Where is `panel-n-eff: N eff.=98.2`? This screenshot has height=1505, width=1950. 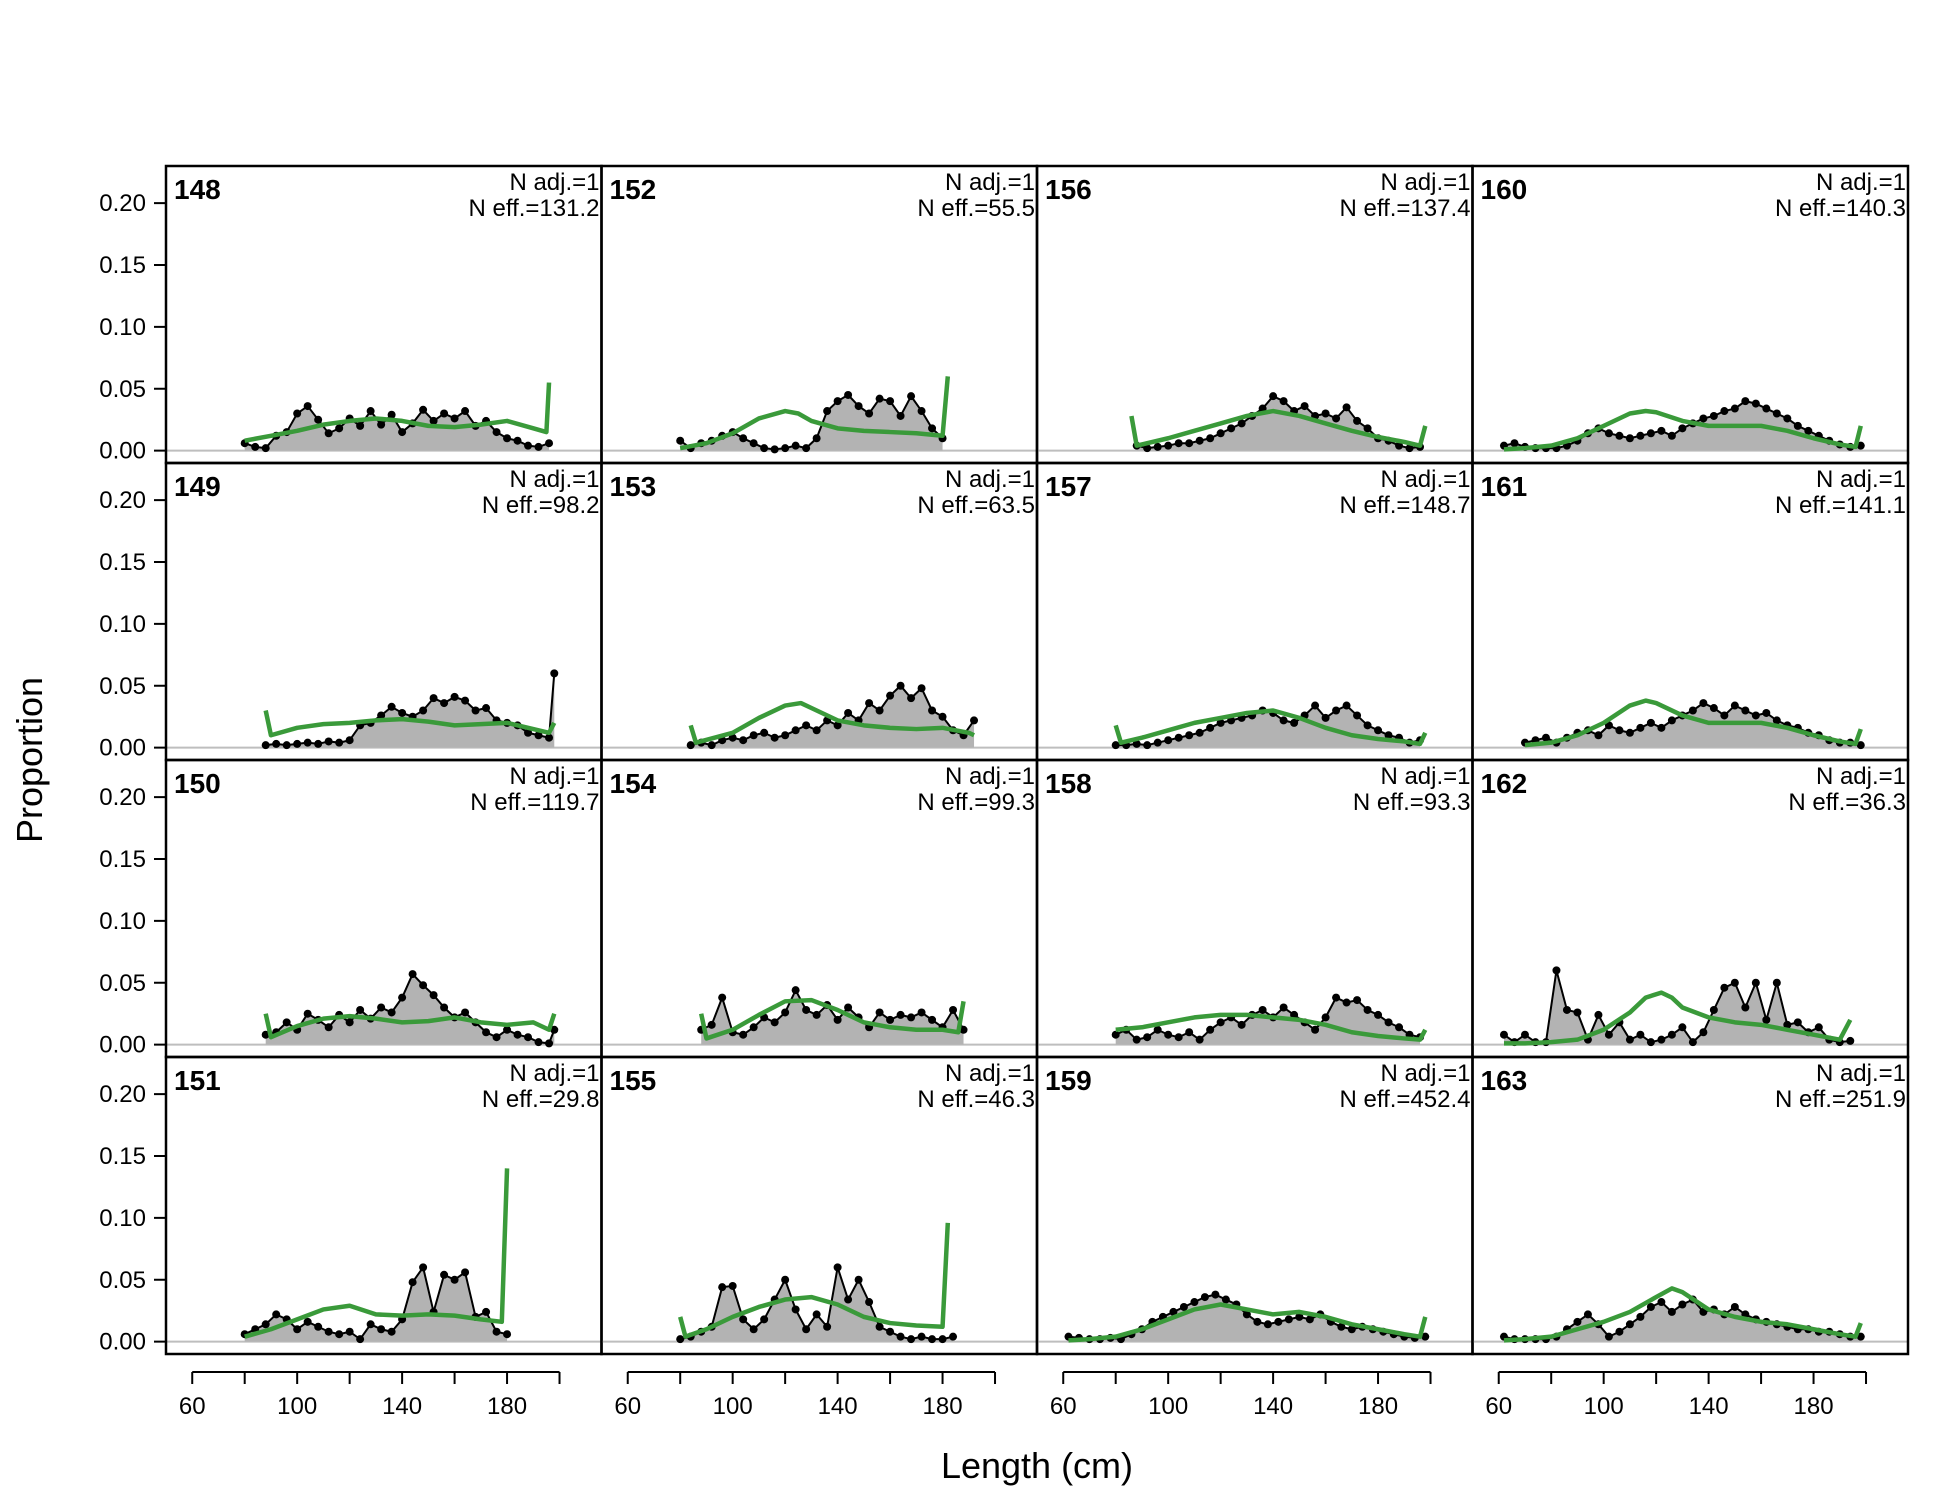 panel-n-eff: N eff.=98.2 is located at coordinates (541, 505).